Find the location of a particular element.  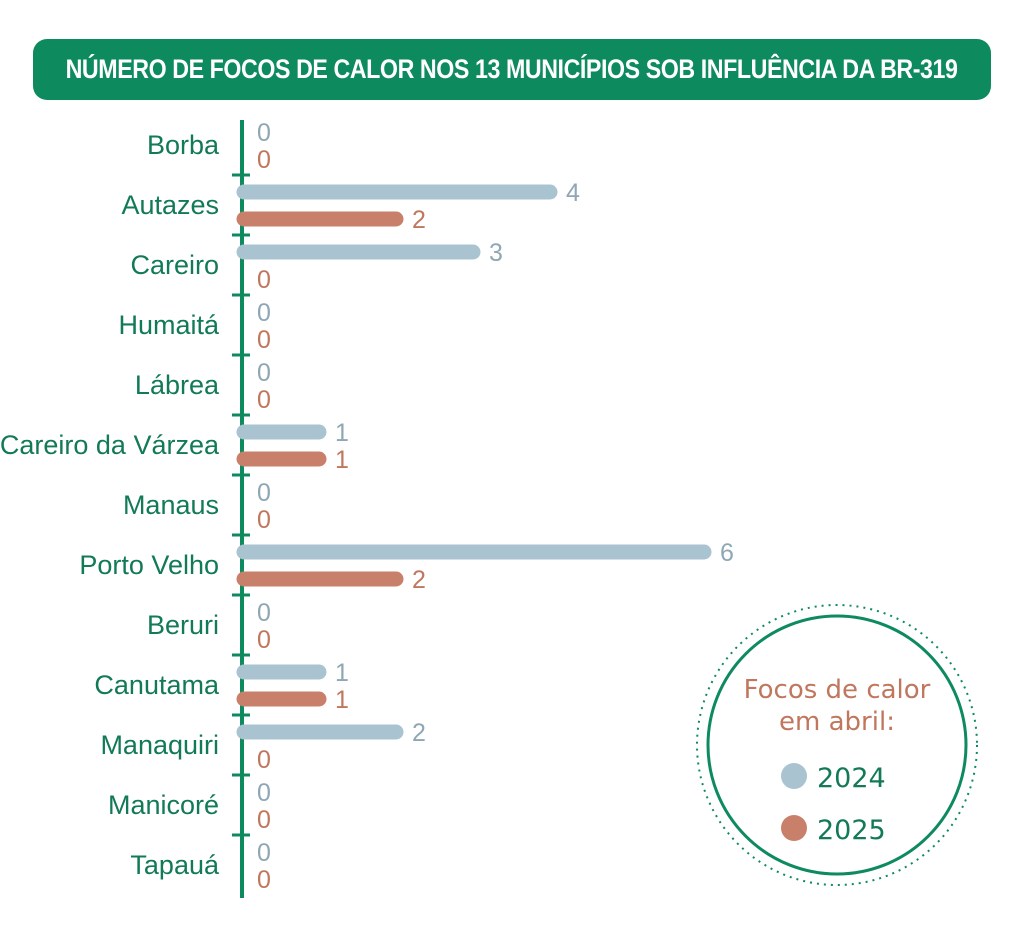

category-label: Canutama is located at coordinates (157, 685).